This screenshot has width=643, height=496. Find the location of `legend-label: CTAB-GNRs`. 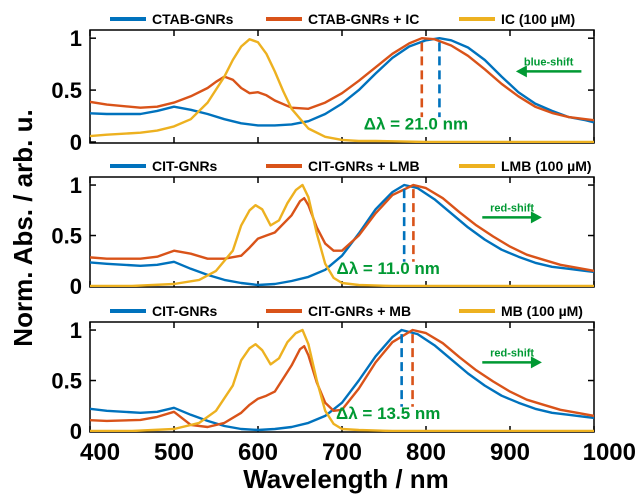

legend-label: CTAB-GNRs is located at coordinates (193, 19).